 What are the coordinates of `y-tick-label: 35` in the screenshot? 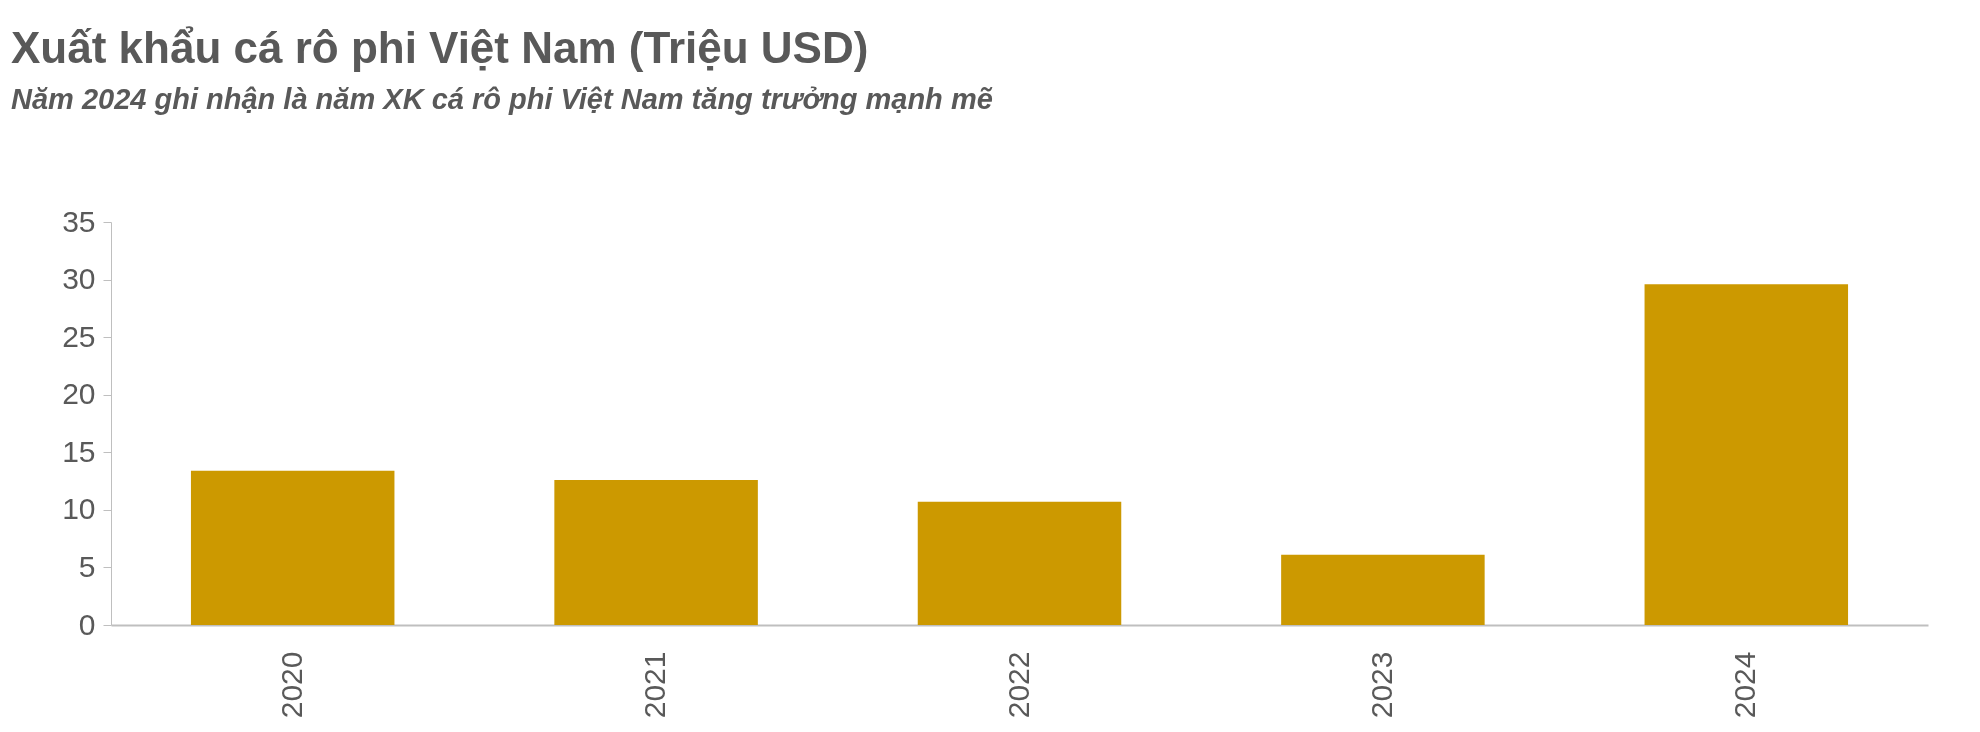 It's located at (79, 221).